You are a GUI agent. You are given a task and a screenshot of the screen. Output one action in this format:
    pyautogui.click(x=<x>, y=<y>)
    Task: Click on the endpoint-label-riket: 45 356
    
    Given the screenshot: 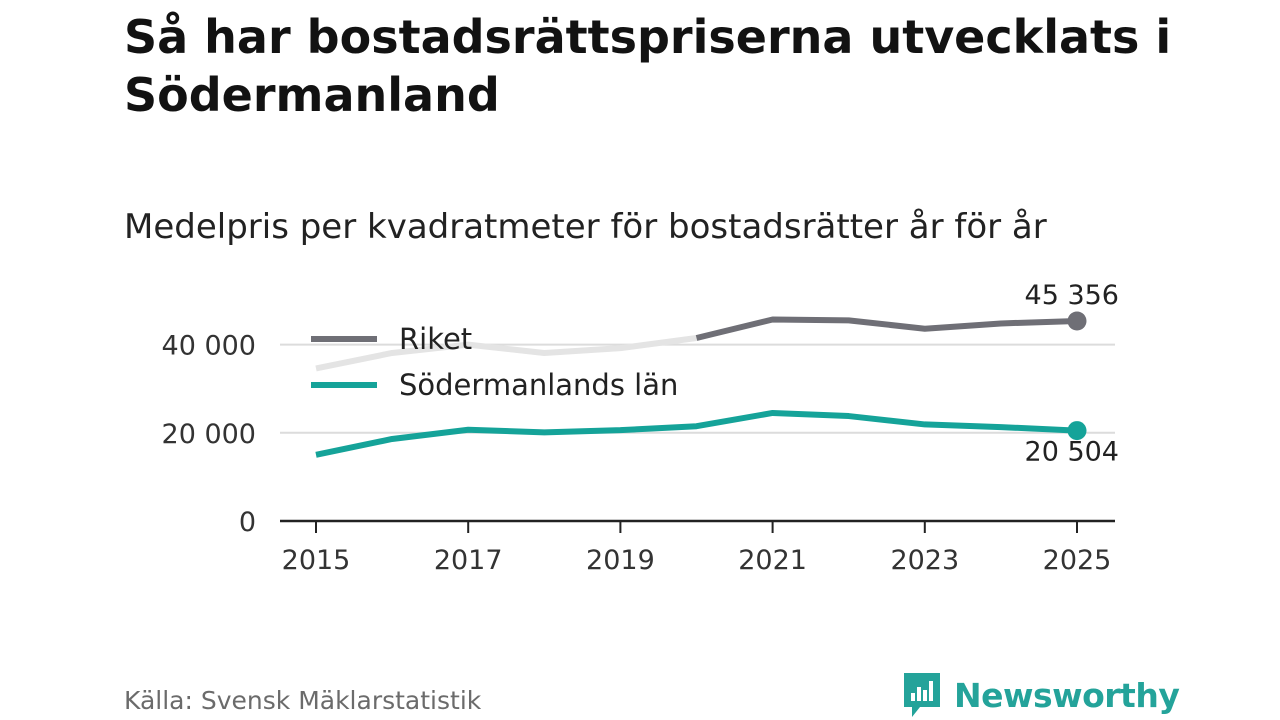 What is the action you would take?
    pyautogui.click(x=1072, y=295)
    